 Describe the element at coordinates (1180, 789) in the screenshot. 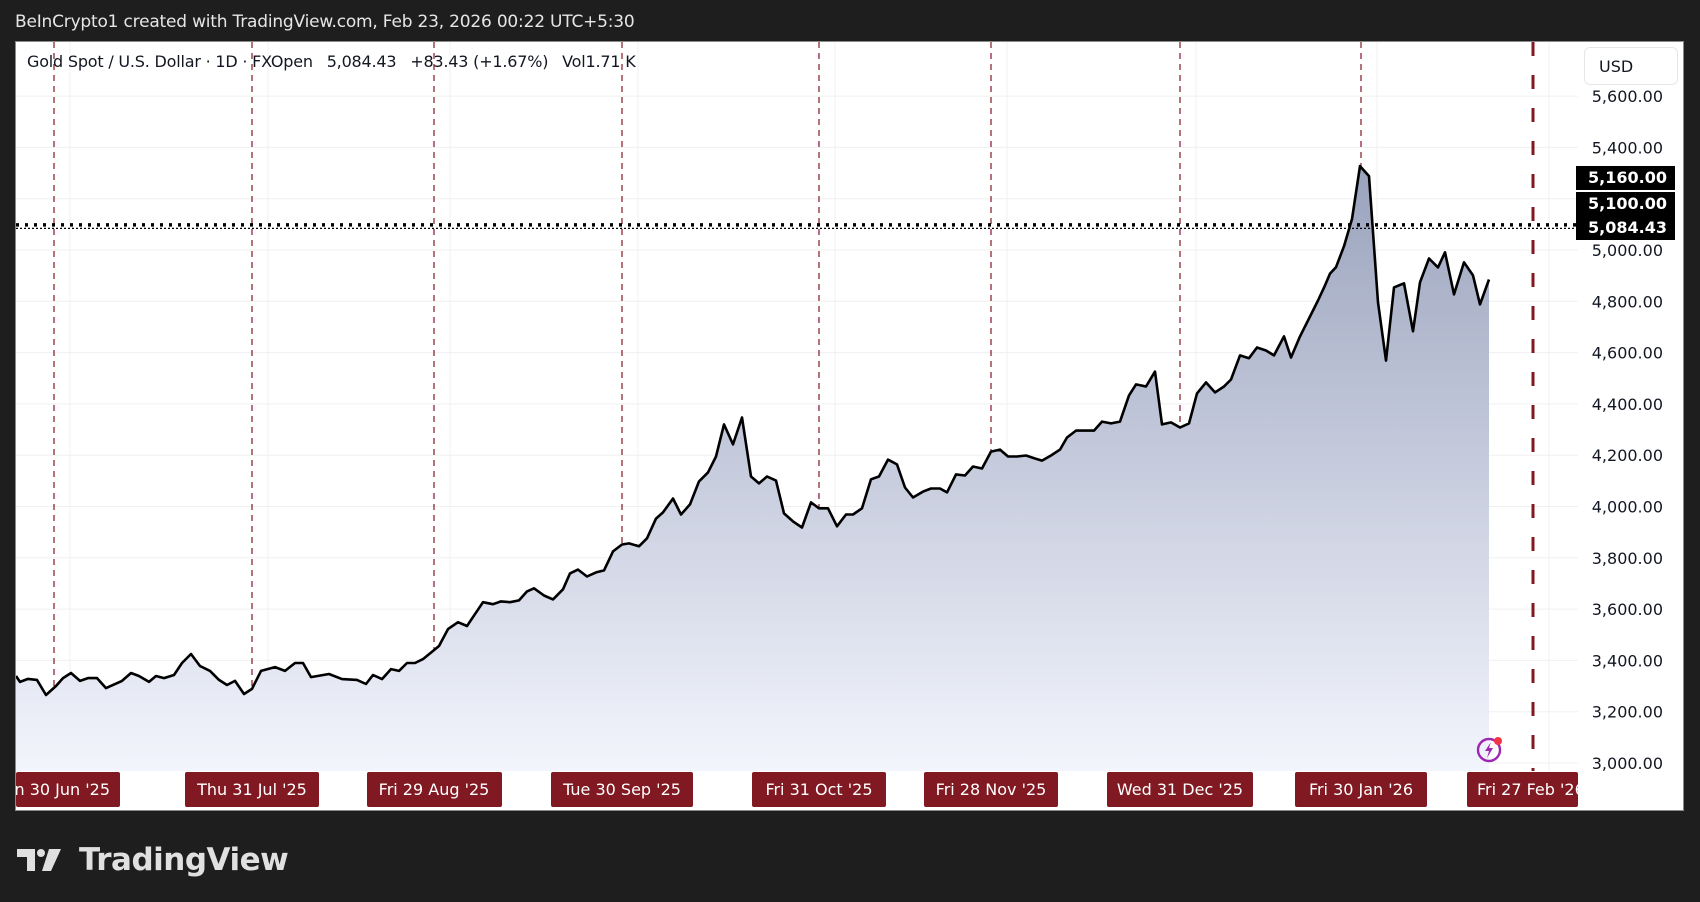

I see `x-tick-label: Wed 31 Dec '25` at that location.